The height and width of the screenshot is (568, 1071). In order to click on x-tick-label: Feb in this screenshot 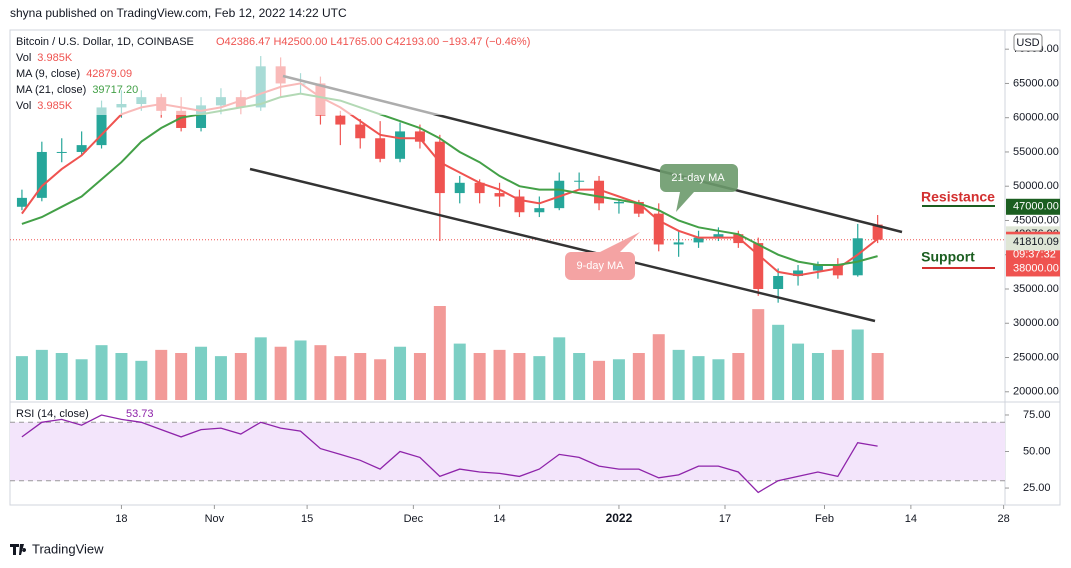, I will do `click(824, 519)`.